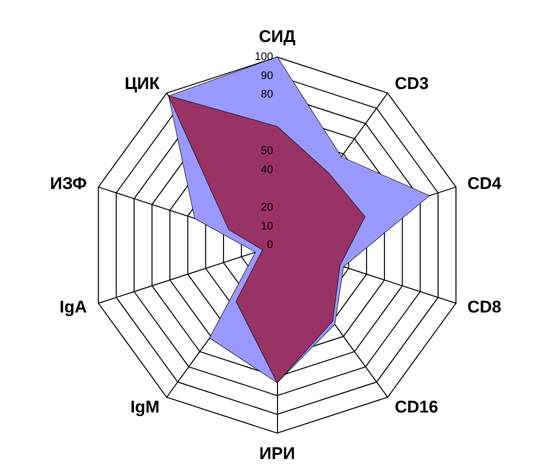 The width and height of the screenshot is (533, 476). What do you see at coordinates (267, 226) in the screenshot?
I see `y-tick-label: 10` at bounding box center [267, 226].